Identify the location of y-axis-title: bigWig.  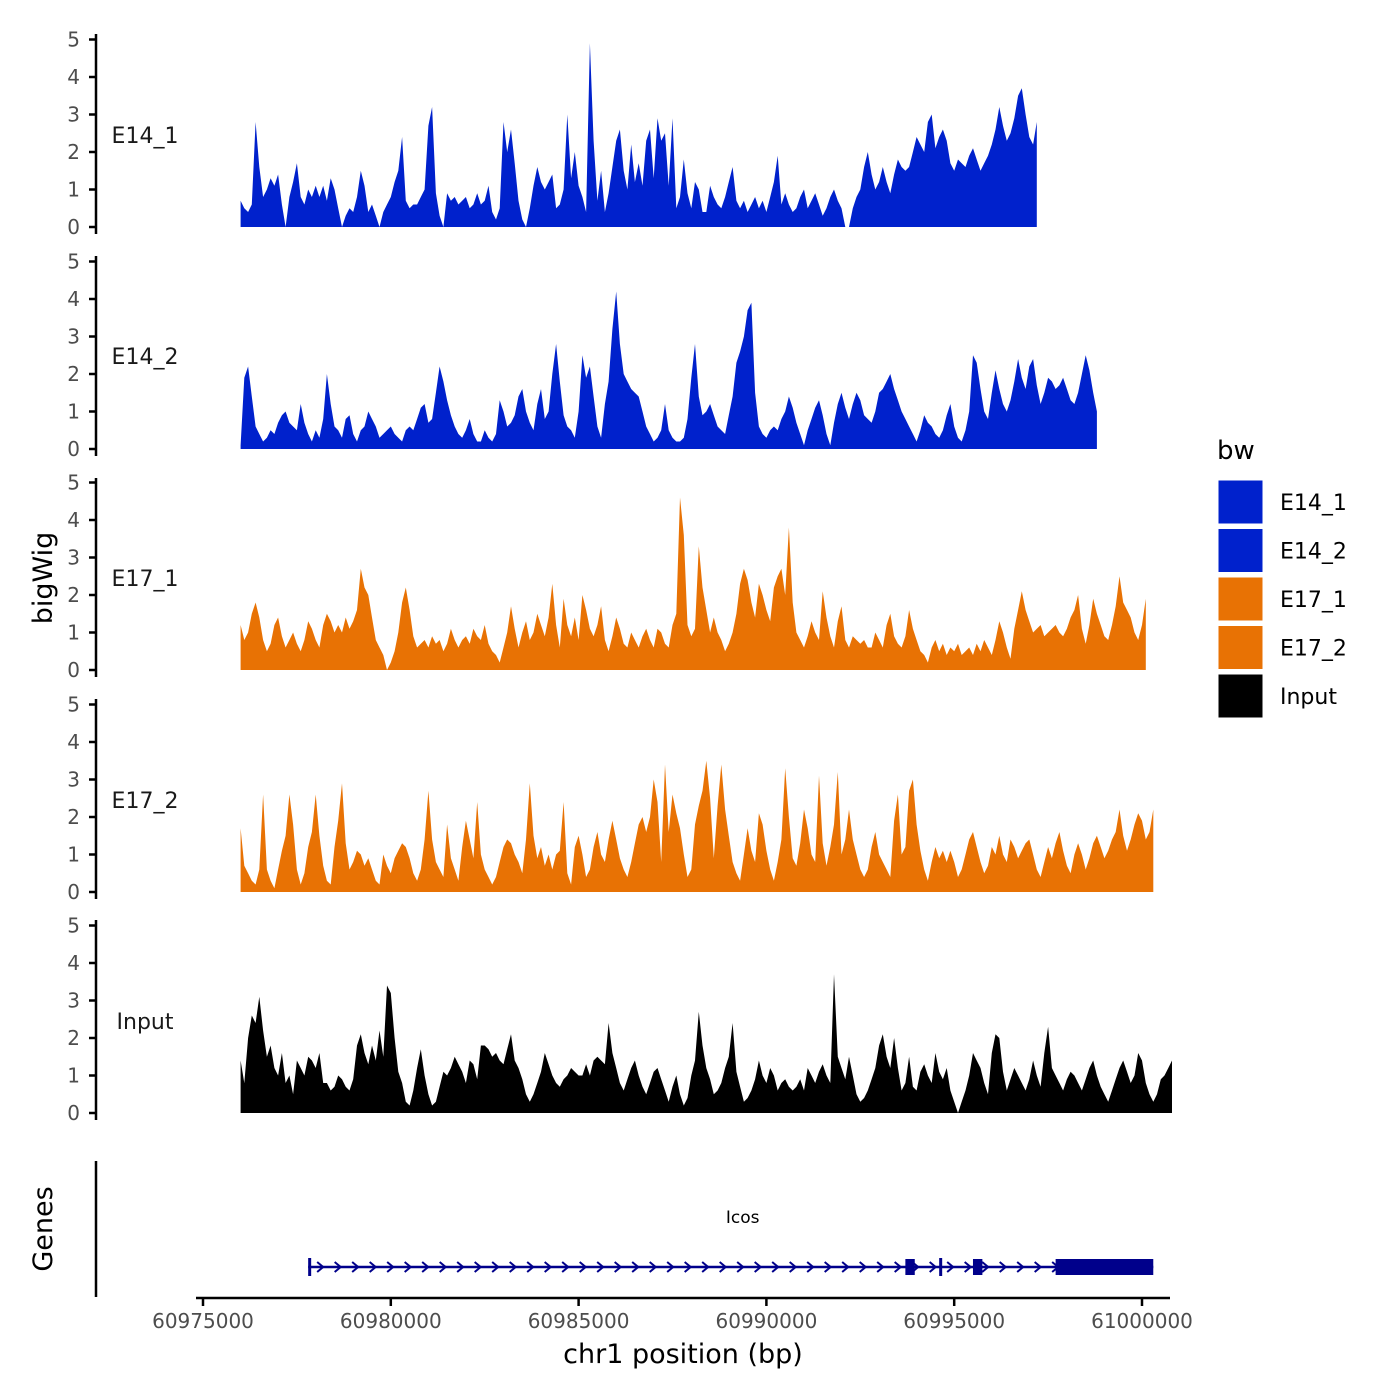
(43, 578).